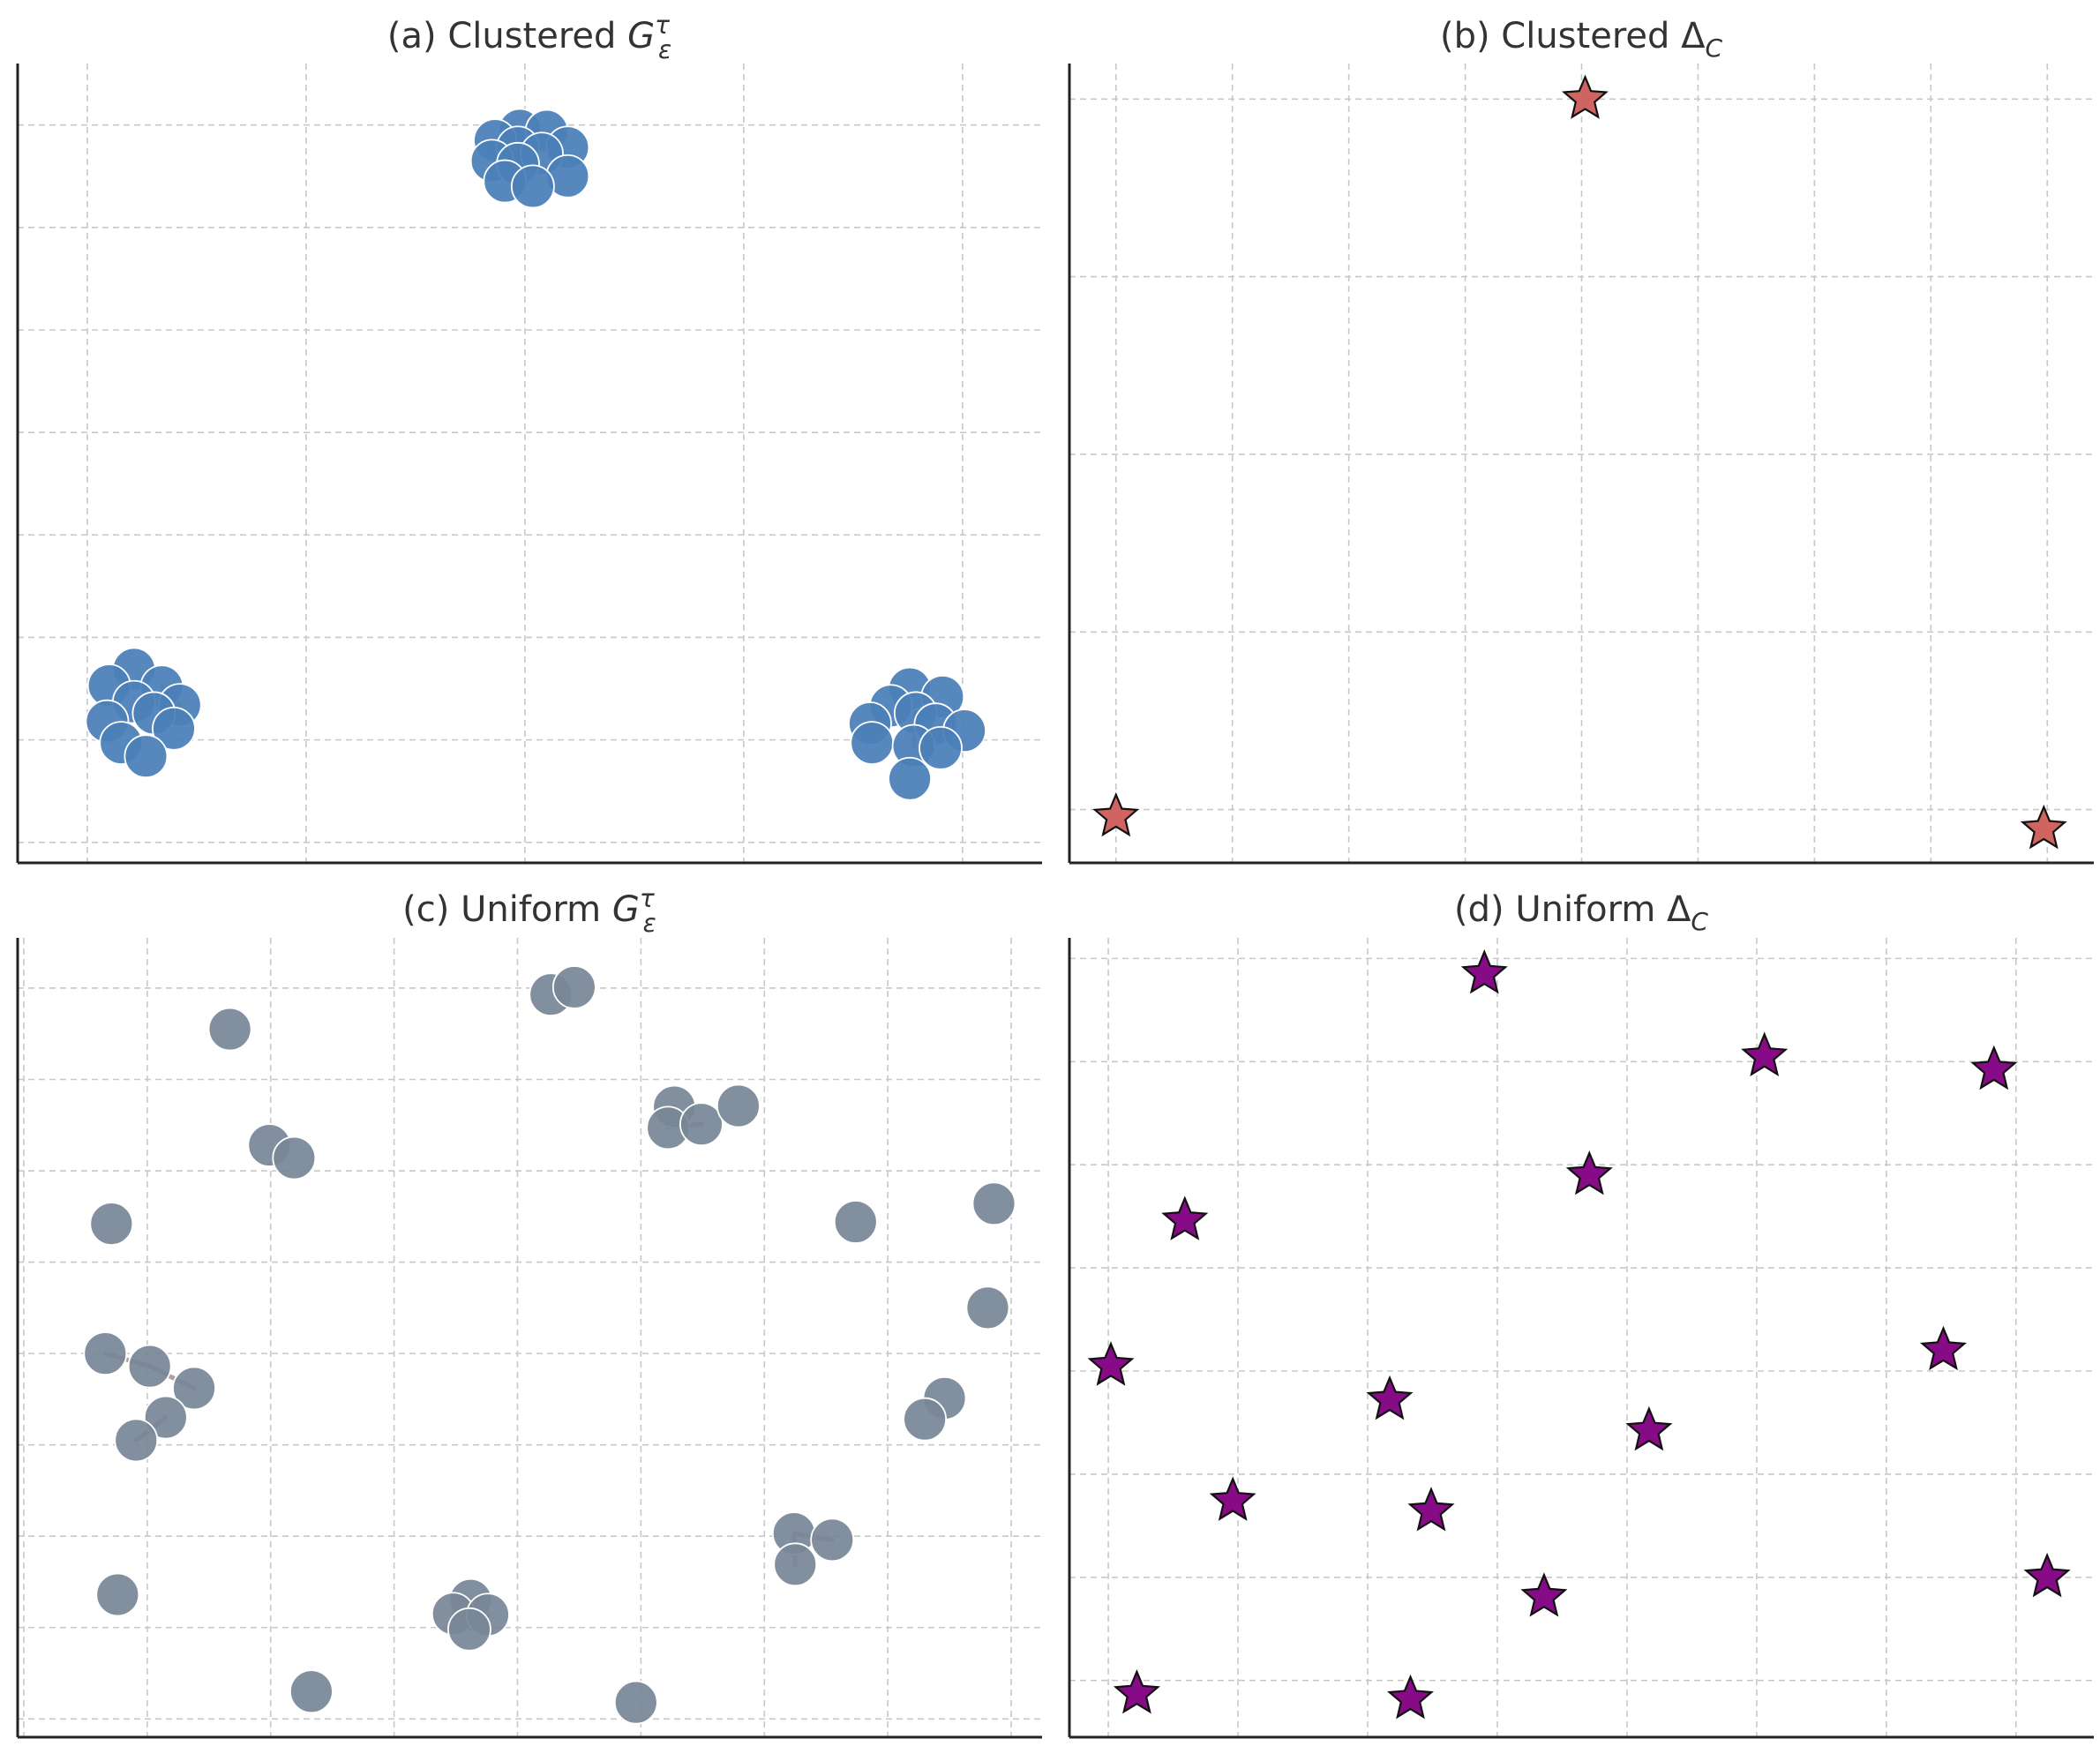  I want to click on panel-title: (c) Uniform Gτ ε, so click(529, 911).